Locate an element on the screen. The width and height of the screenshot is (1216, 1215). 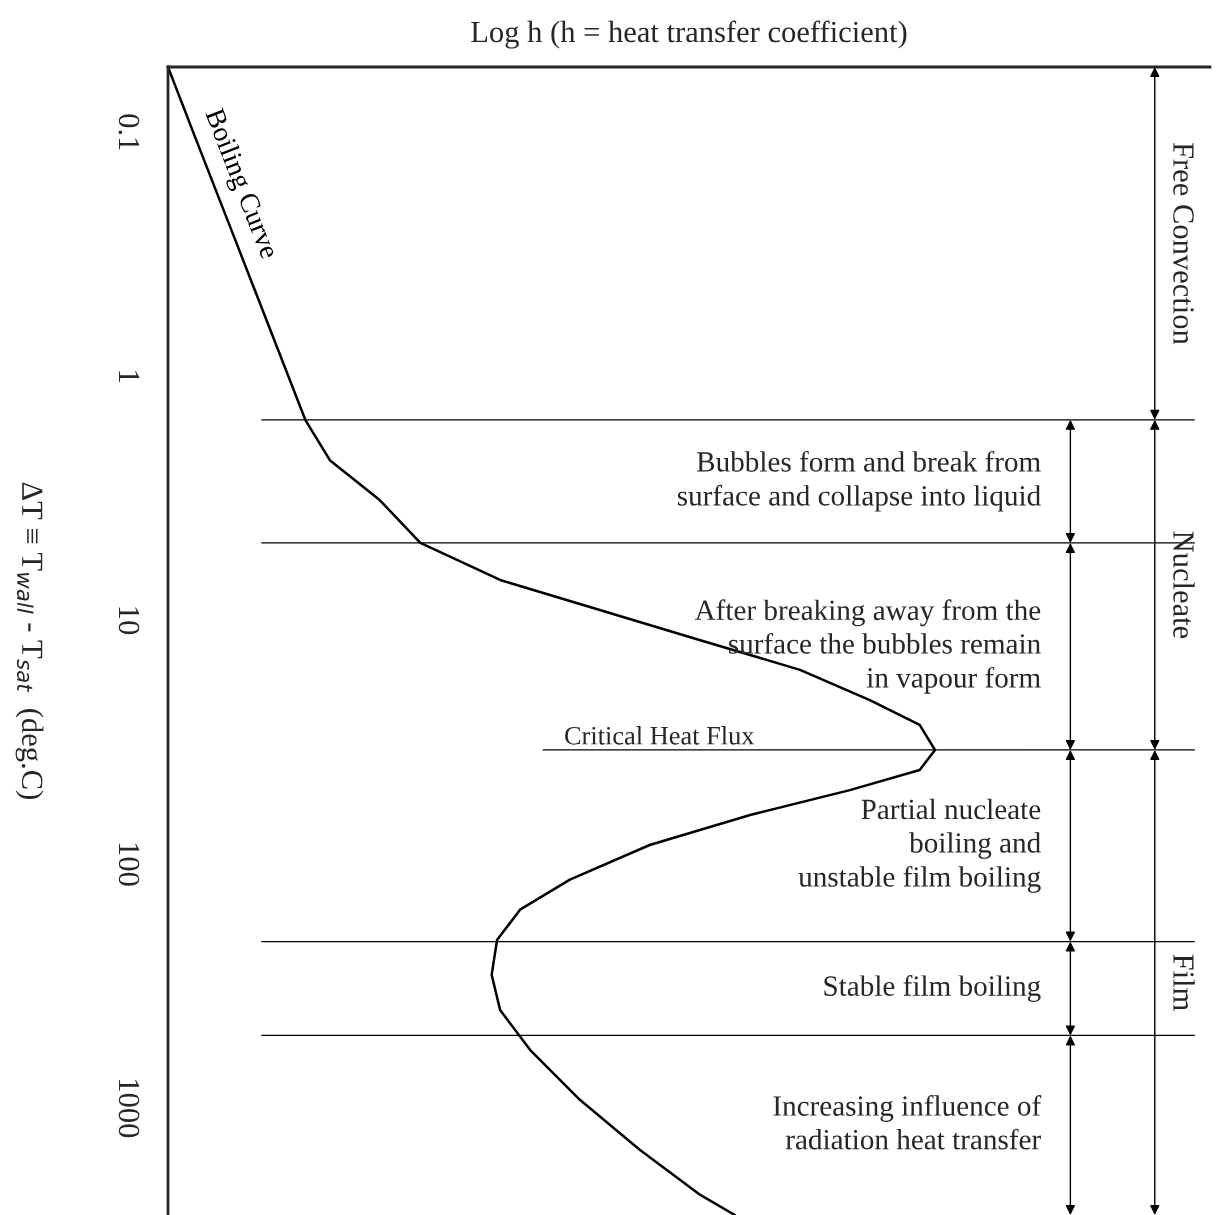
text: Boiling Curve is located at coordinates (240, 184).